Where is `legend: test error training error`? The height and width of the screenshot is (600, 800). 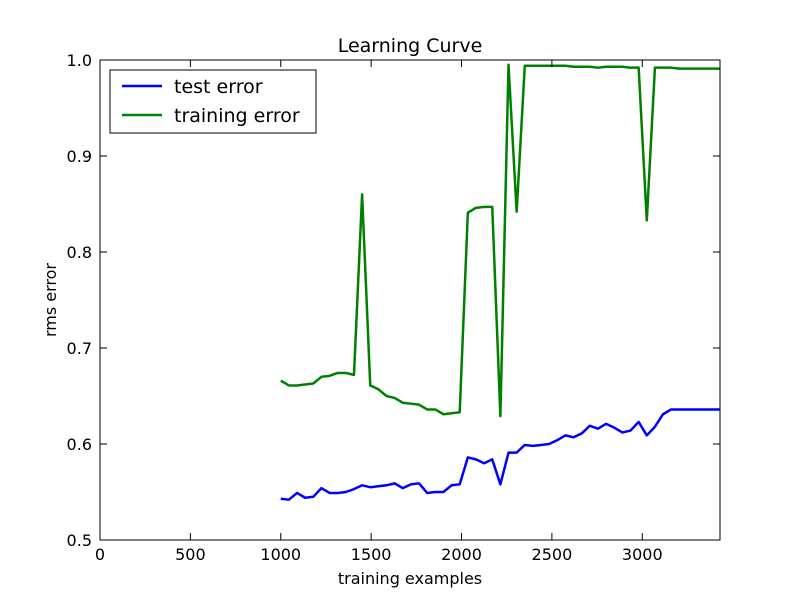
legend: test error training error is located at coordinates (213, 101).